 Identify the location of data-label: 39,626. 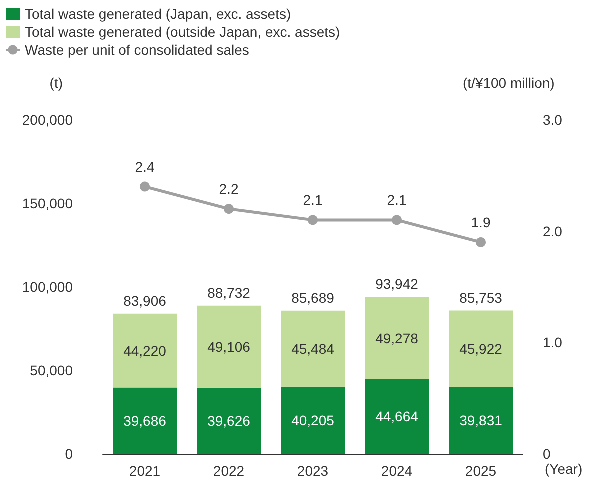
(229, 420).